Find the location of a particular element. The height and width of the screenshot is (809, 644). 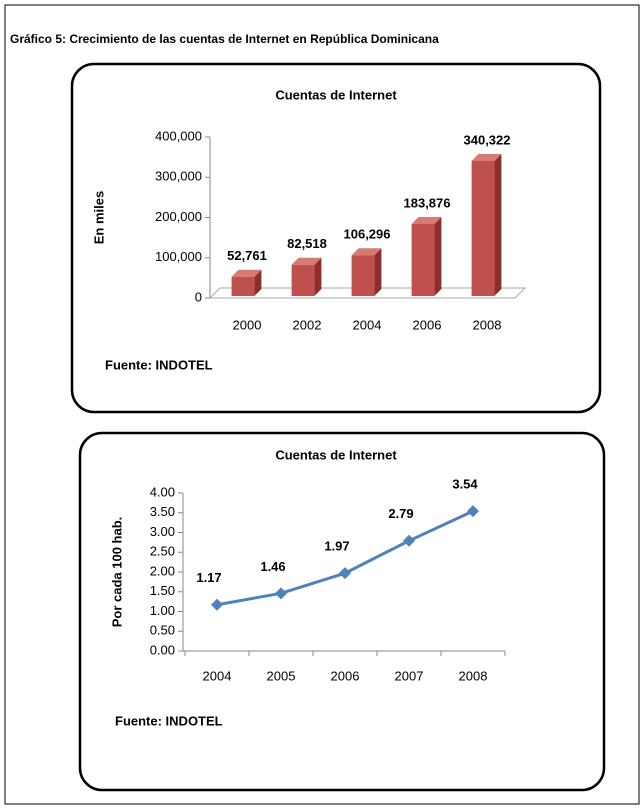

y-tick-label: 200,000 is located at coordinates (178, 216).